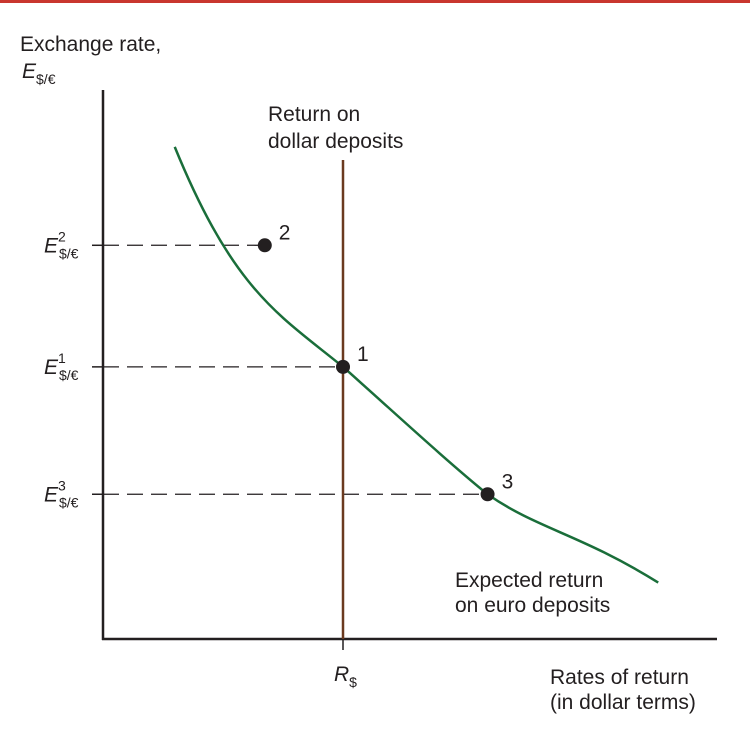 This screenshot has width=750, height=729. Describe the element at coordinates (619, 677) in the screenshot. I see `x-axis-label-line1: Rates of return` at that location.